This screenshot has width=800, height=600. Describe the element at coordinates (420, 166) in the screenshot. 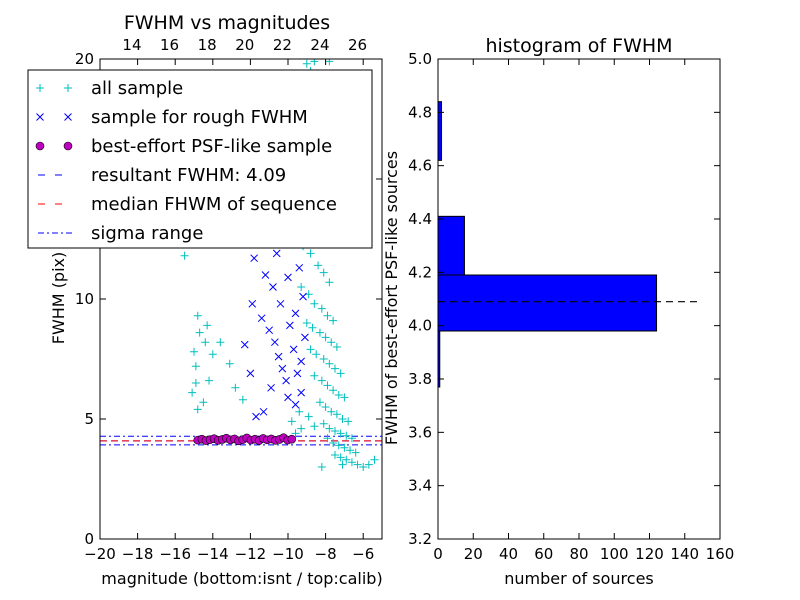

I see `histogram-y-tick-label: 4.6` at that location.